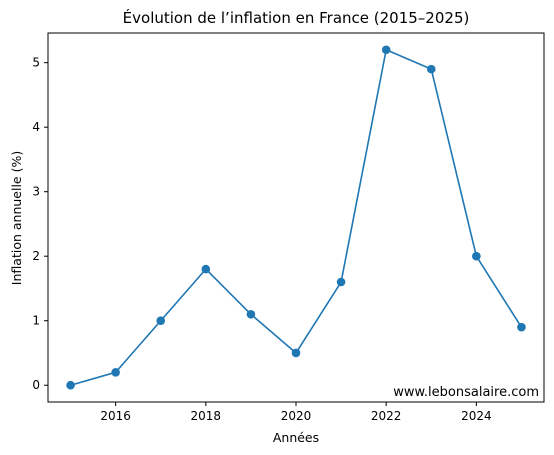  What do you see at coordinates (161, 321) in the screenshot?
I see `data-point-2017` at bounding box center [161, 321].